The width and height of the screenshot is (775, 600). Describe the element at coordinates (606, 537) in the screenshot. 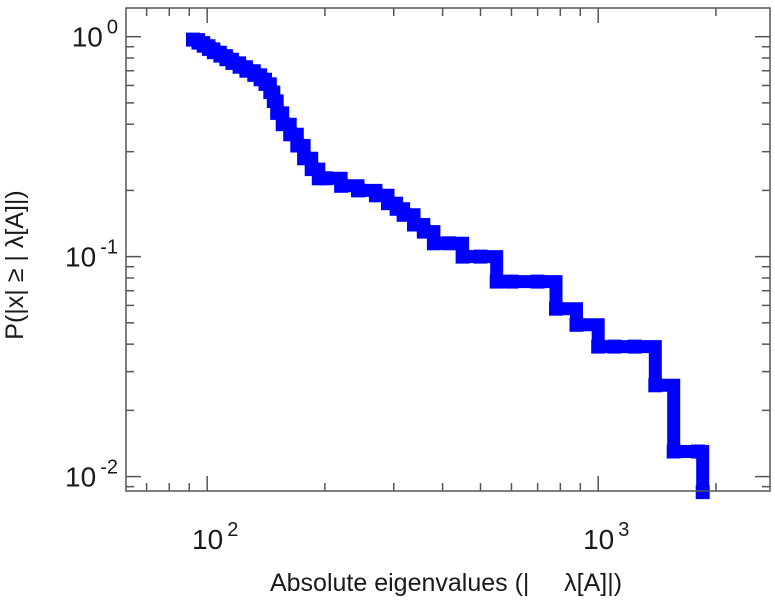

I see `x-tick-label: 10 3` at that location.